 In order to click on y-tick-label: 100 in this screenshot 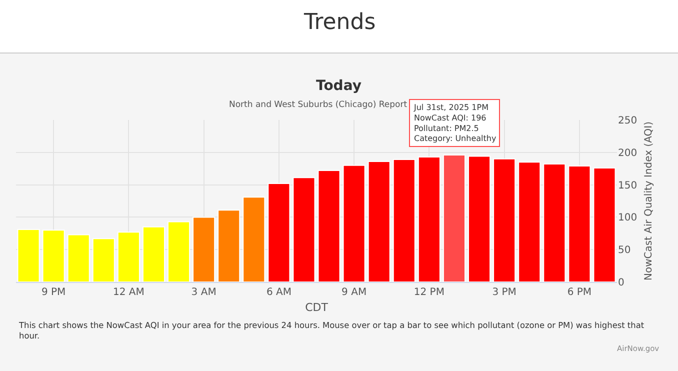, I will do `click(628, 218)`.